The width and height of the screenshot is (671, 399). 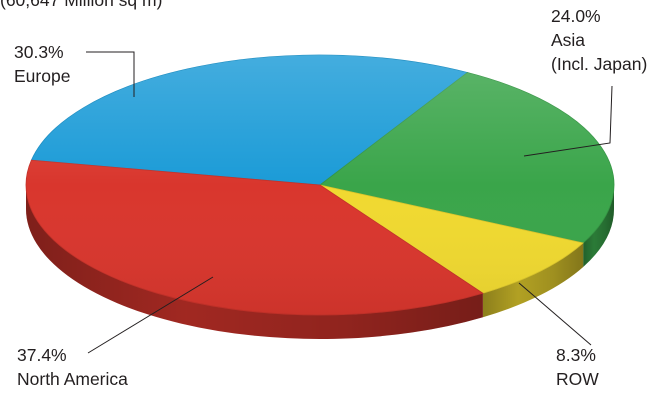 What do you see at coordinates (568, 40) in the screenshot?
I see `asia-name-label: Asia` at bounding box center [568, 40].